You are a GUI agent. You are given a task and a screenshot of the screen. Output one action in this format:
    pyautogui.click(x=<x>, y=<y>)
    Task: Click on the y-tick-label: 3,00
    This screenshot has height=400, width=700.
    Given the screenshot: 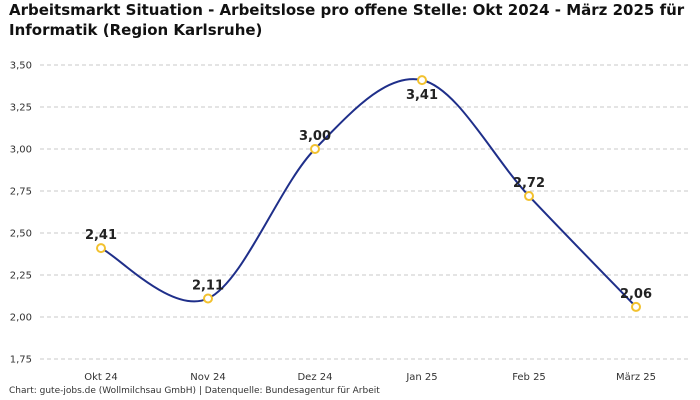 What is the action you would take?
    pyautogui.click(x=21, y=150)
    